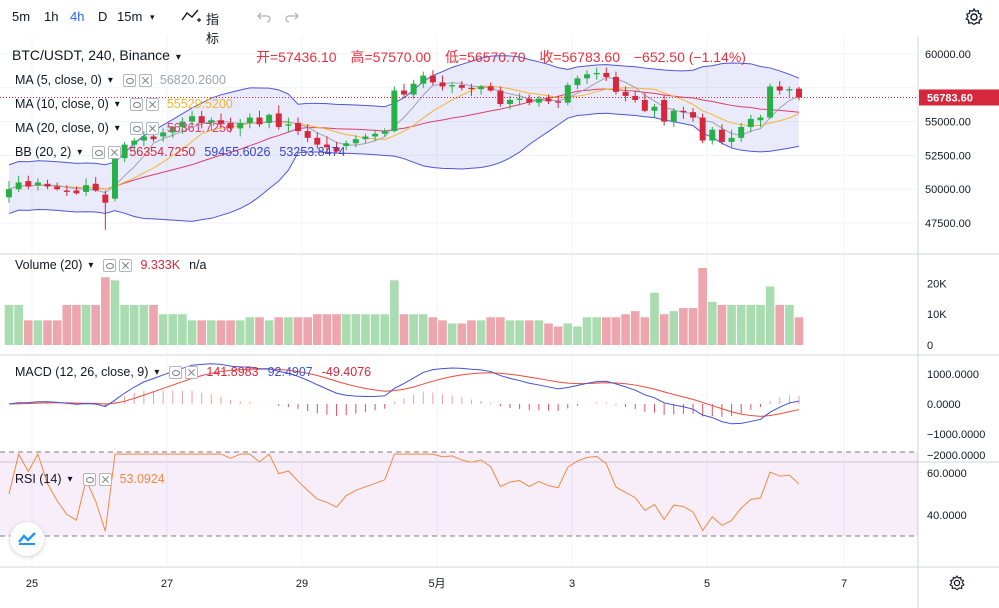 The width and height of the screenshot is (999, 608). Describe the element at coordinates (213, 29) in the screenshot. I see `indicators-label: 指标` at that location.